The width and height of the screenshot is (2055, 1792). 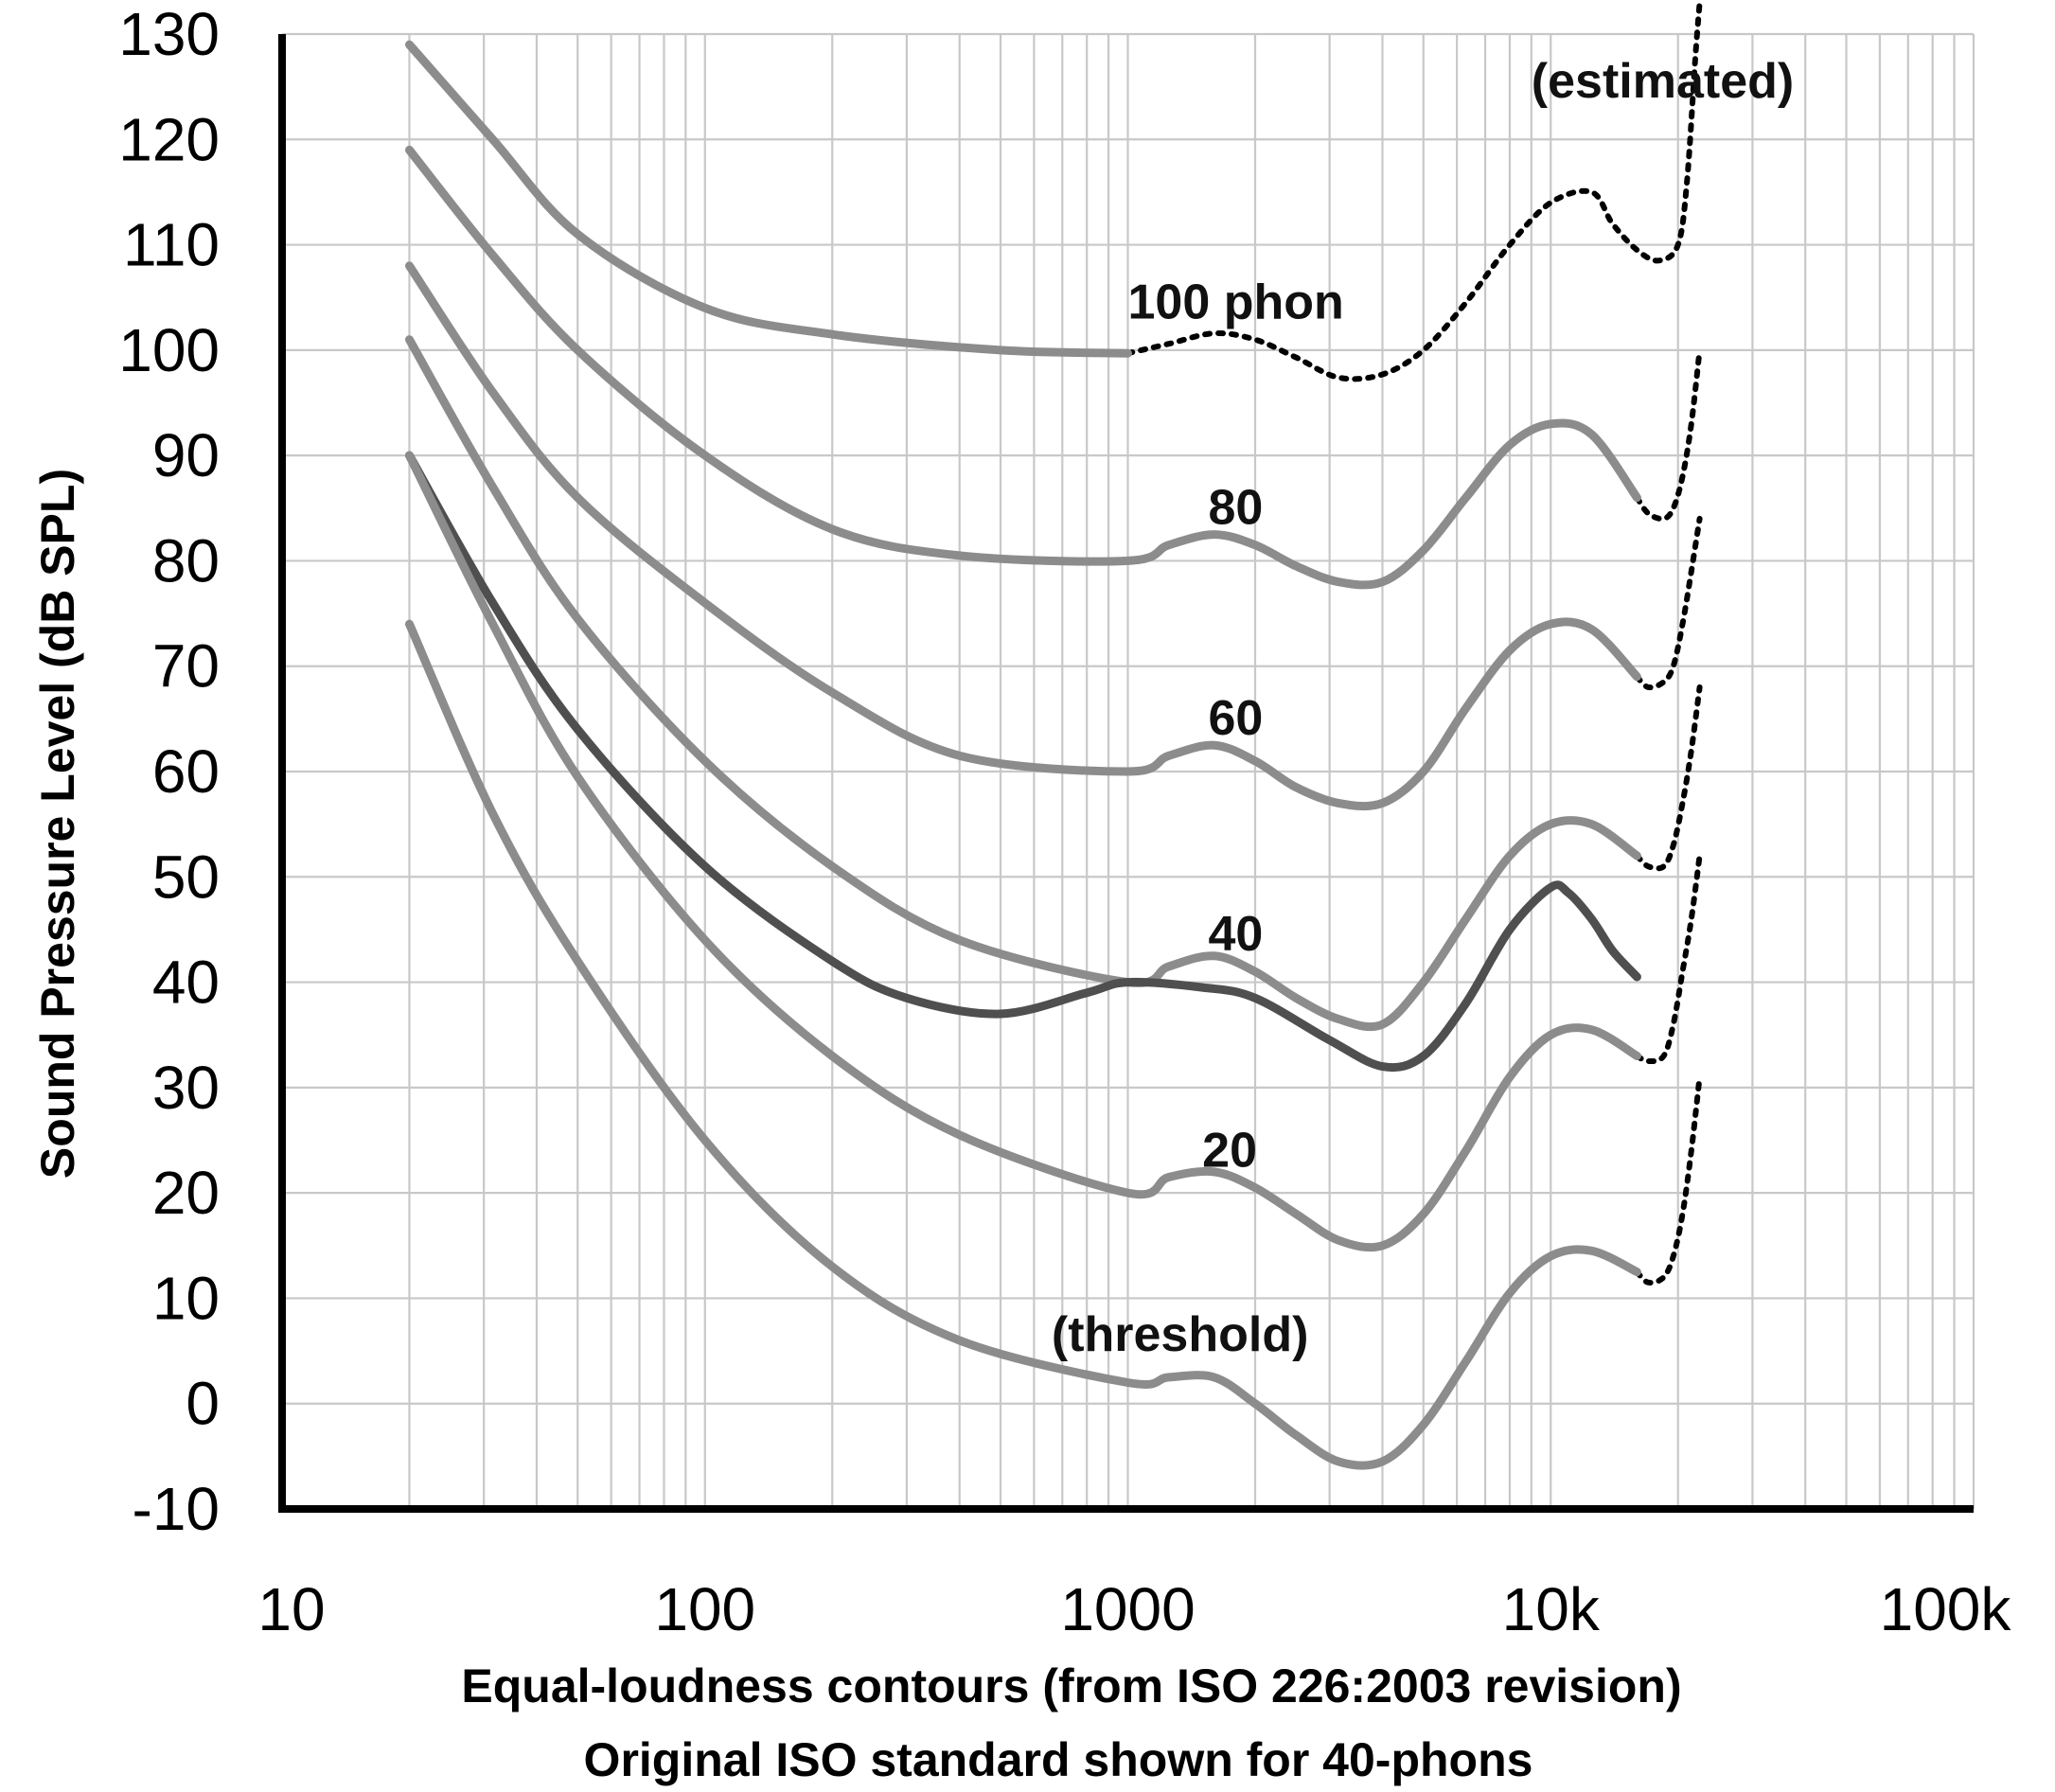 What do you see at coordinates (186, 983) in the screenshot?
I see `y-tick-label: 40` at bounding box center [186, 983].